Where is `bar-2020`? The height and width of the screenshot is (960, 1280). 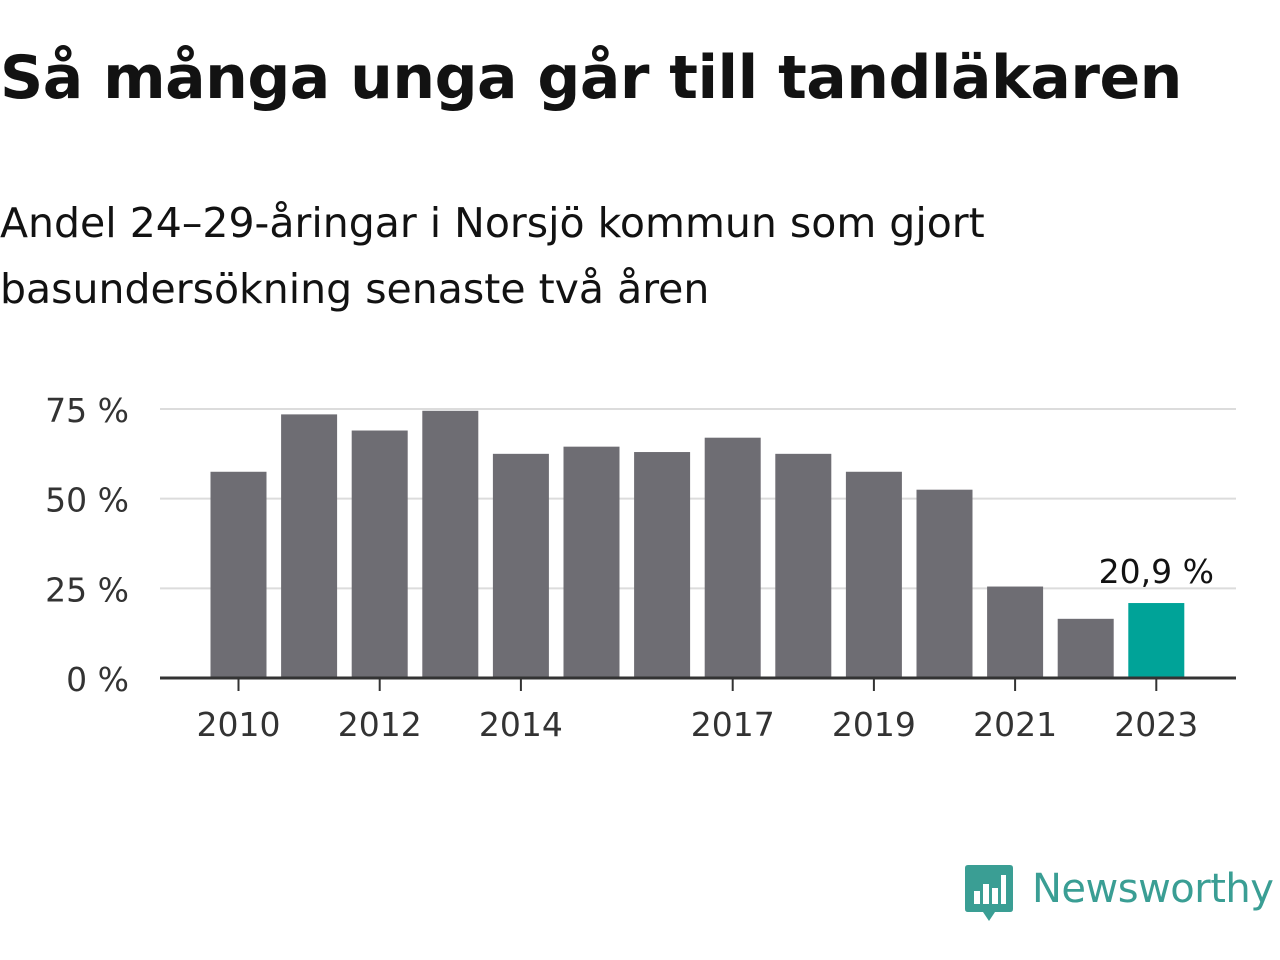
bar-2020 is located at coordinates (944, 583).